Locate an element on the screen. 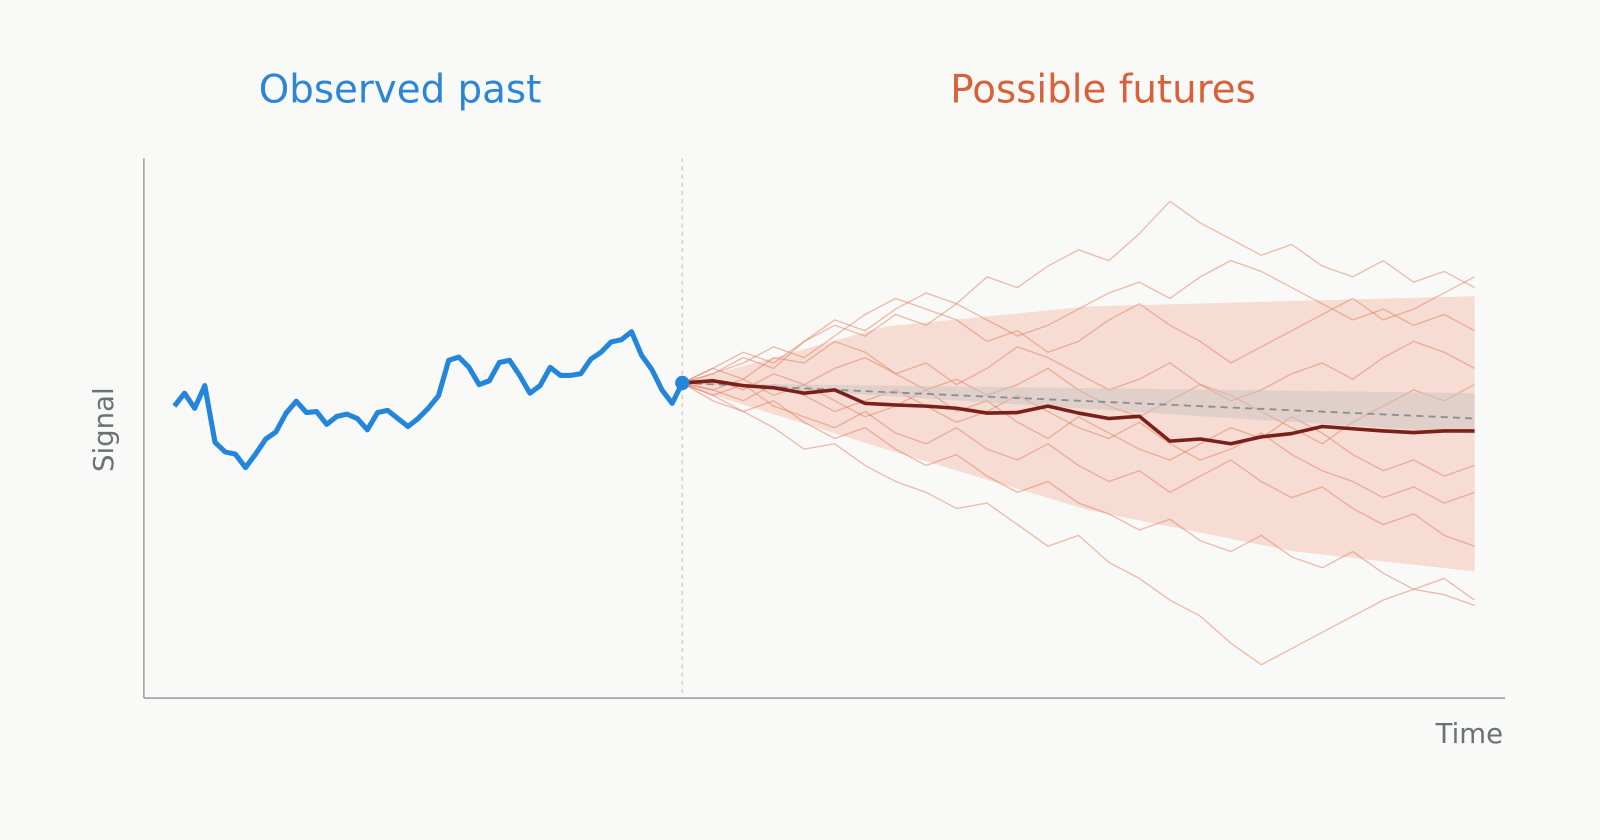 This screenshot has width=1600, height=840. inner-band is located at coordinates (1078, 408).